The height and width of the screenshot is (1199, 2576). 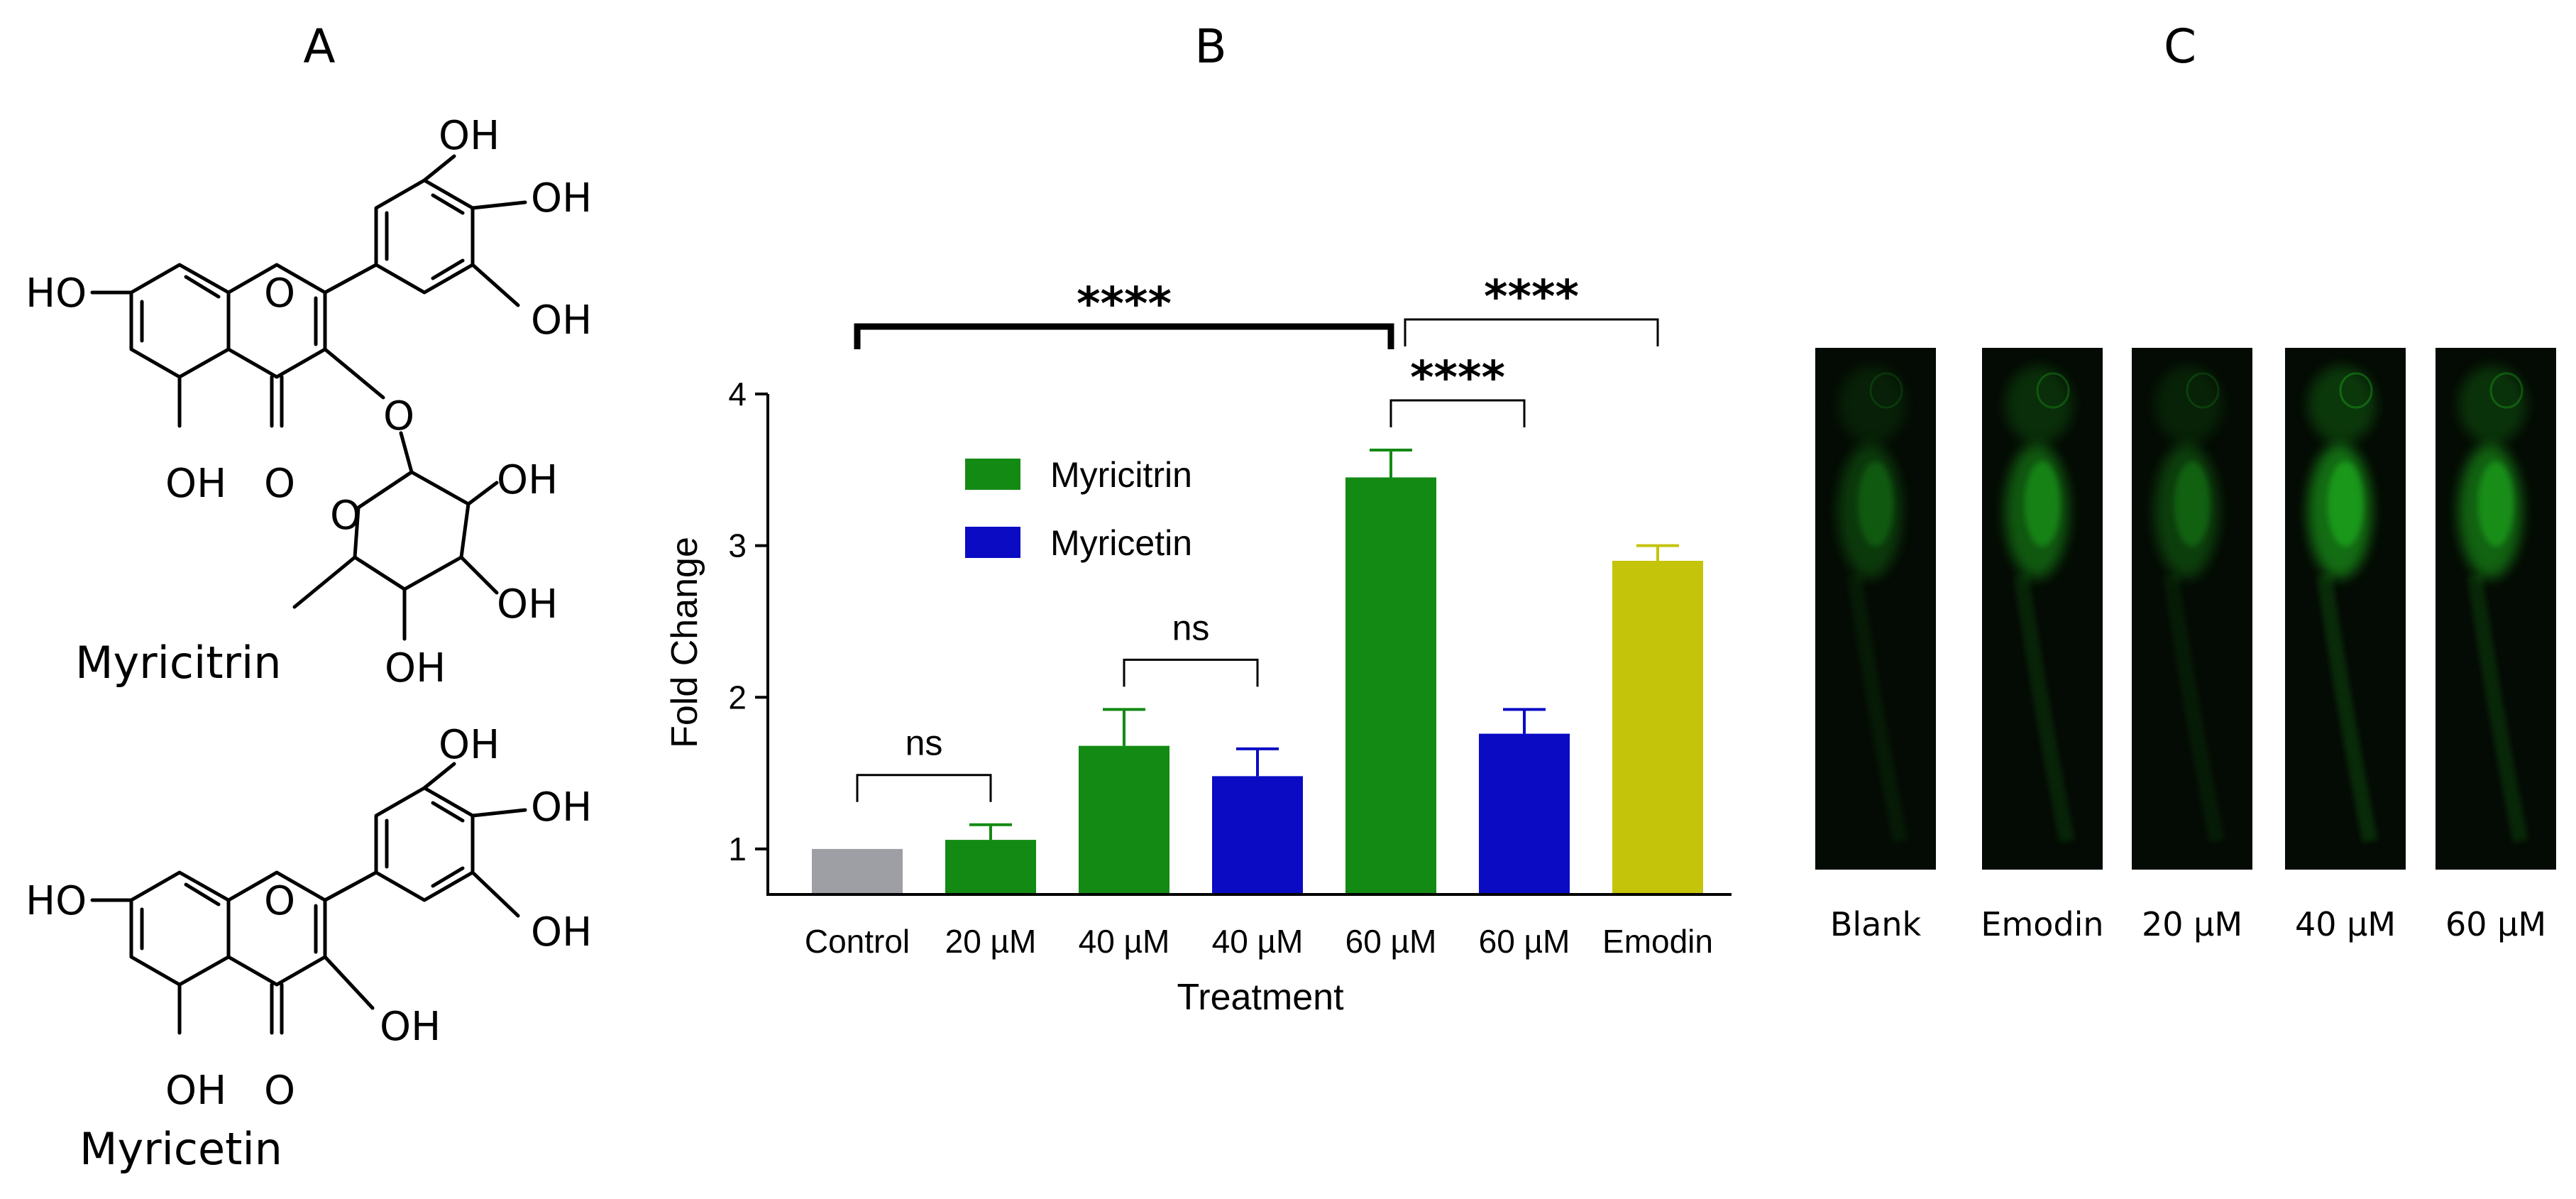 I want to click on myricitrin-label-carbonyl: O, so click(x=279, y=484).